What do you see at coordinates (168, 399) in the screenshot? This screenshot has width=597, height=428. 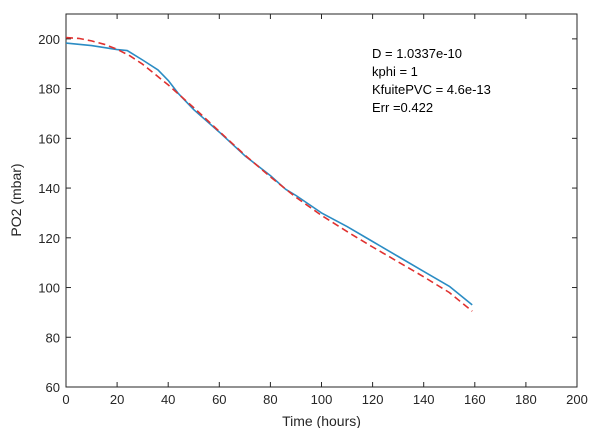 I see `x-tick-label: 40` at bounding box center [168, 399].